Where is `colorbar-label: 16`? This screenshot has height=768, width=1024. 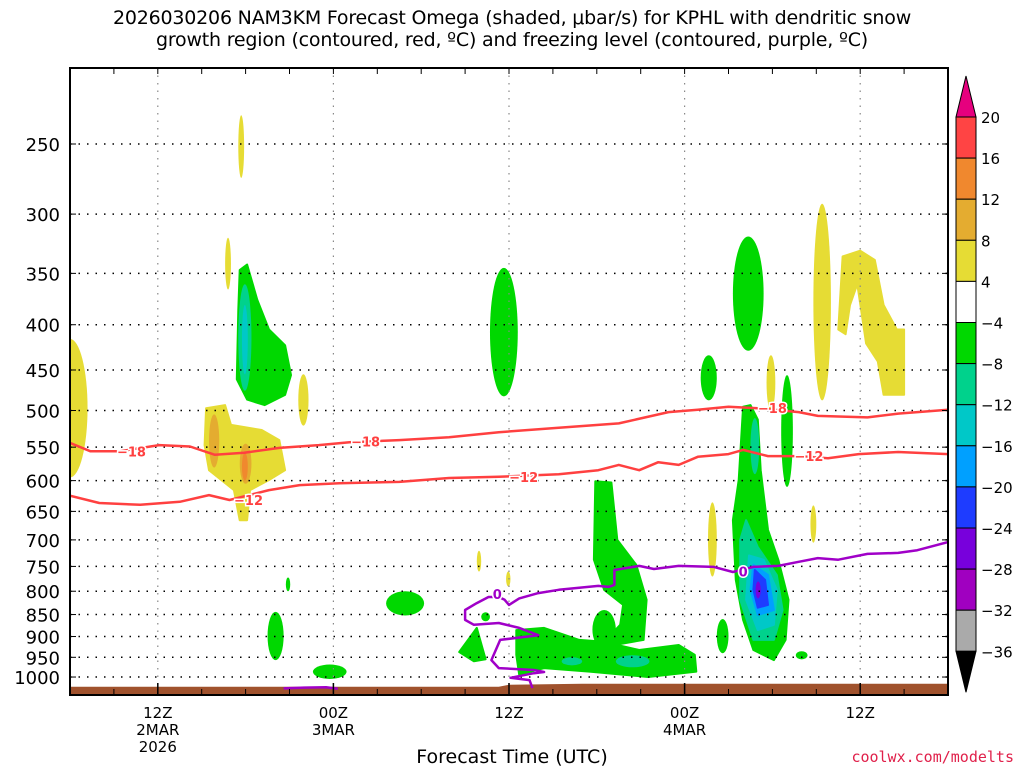
colorbar-label: 16 is located at coordinates (990, 159).